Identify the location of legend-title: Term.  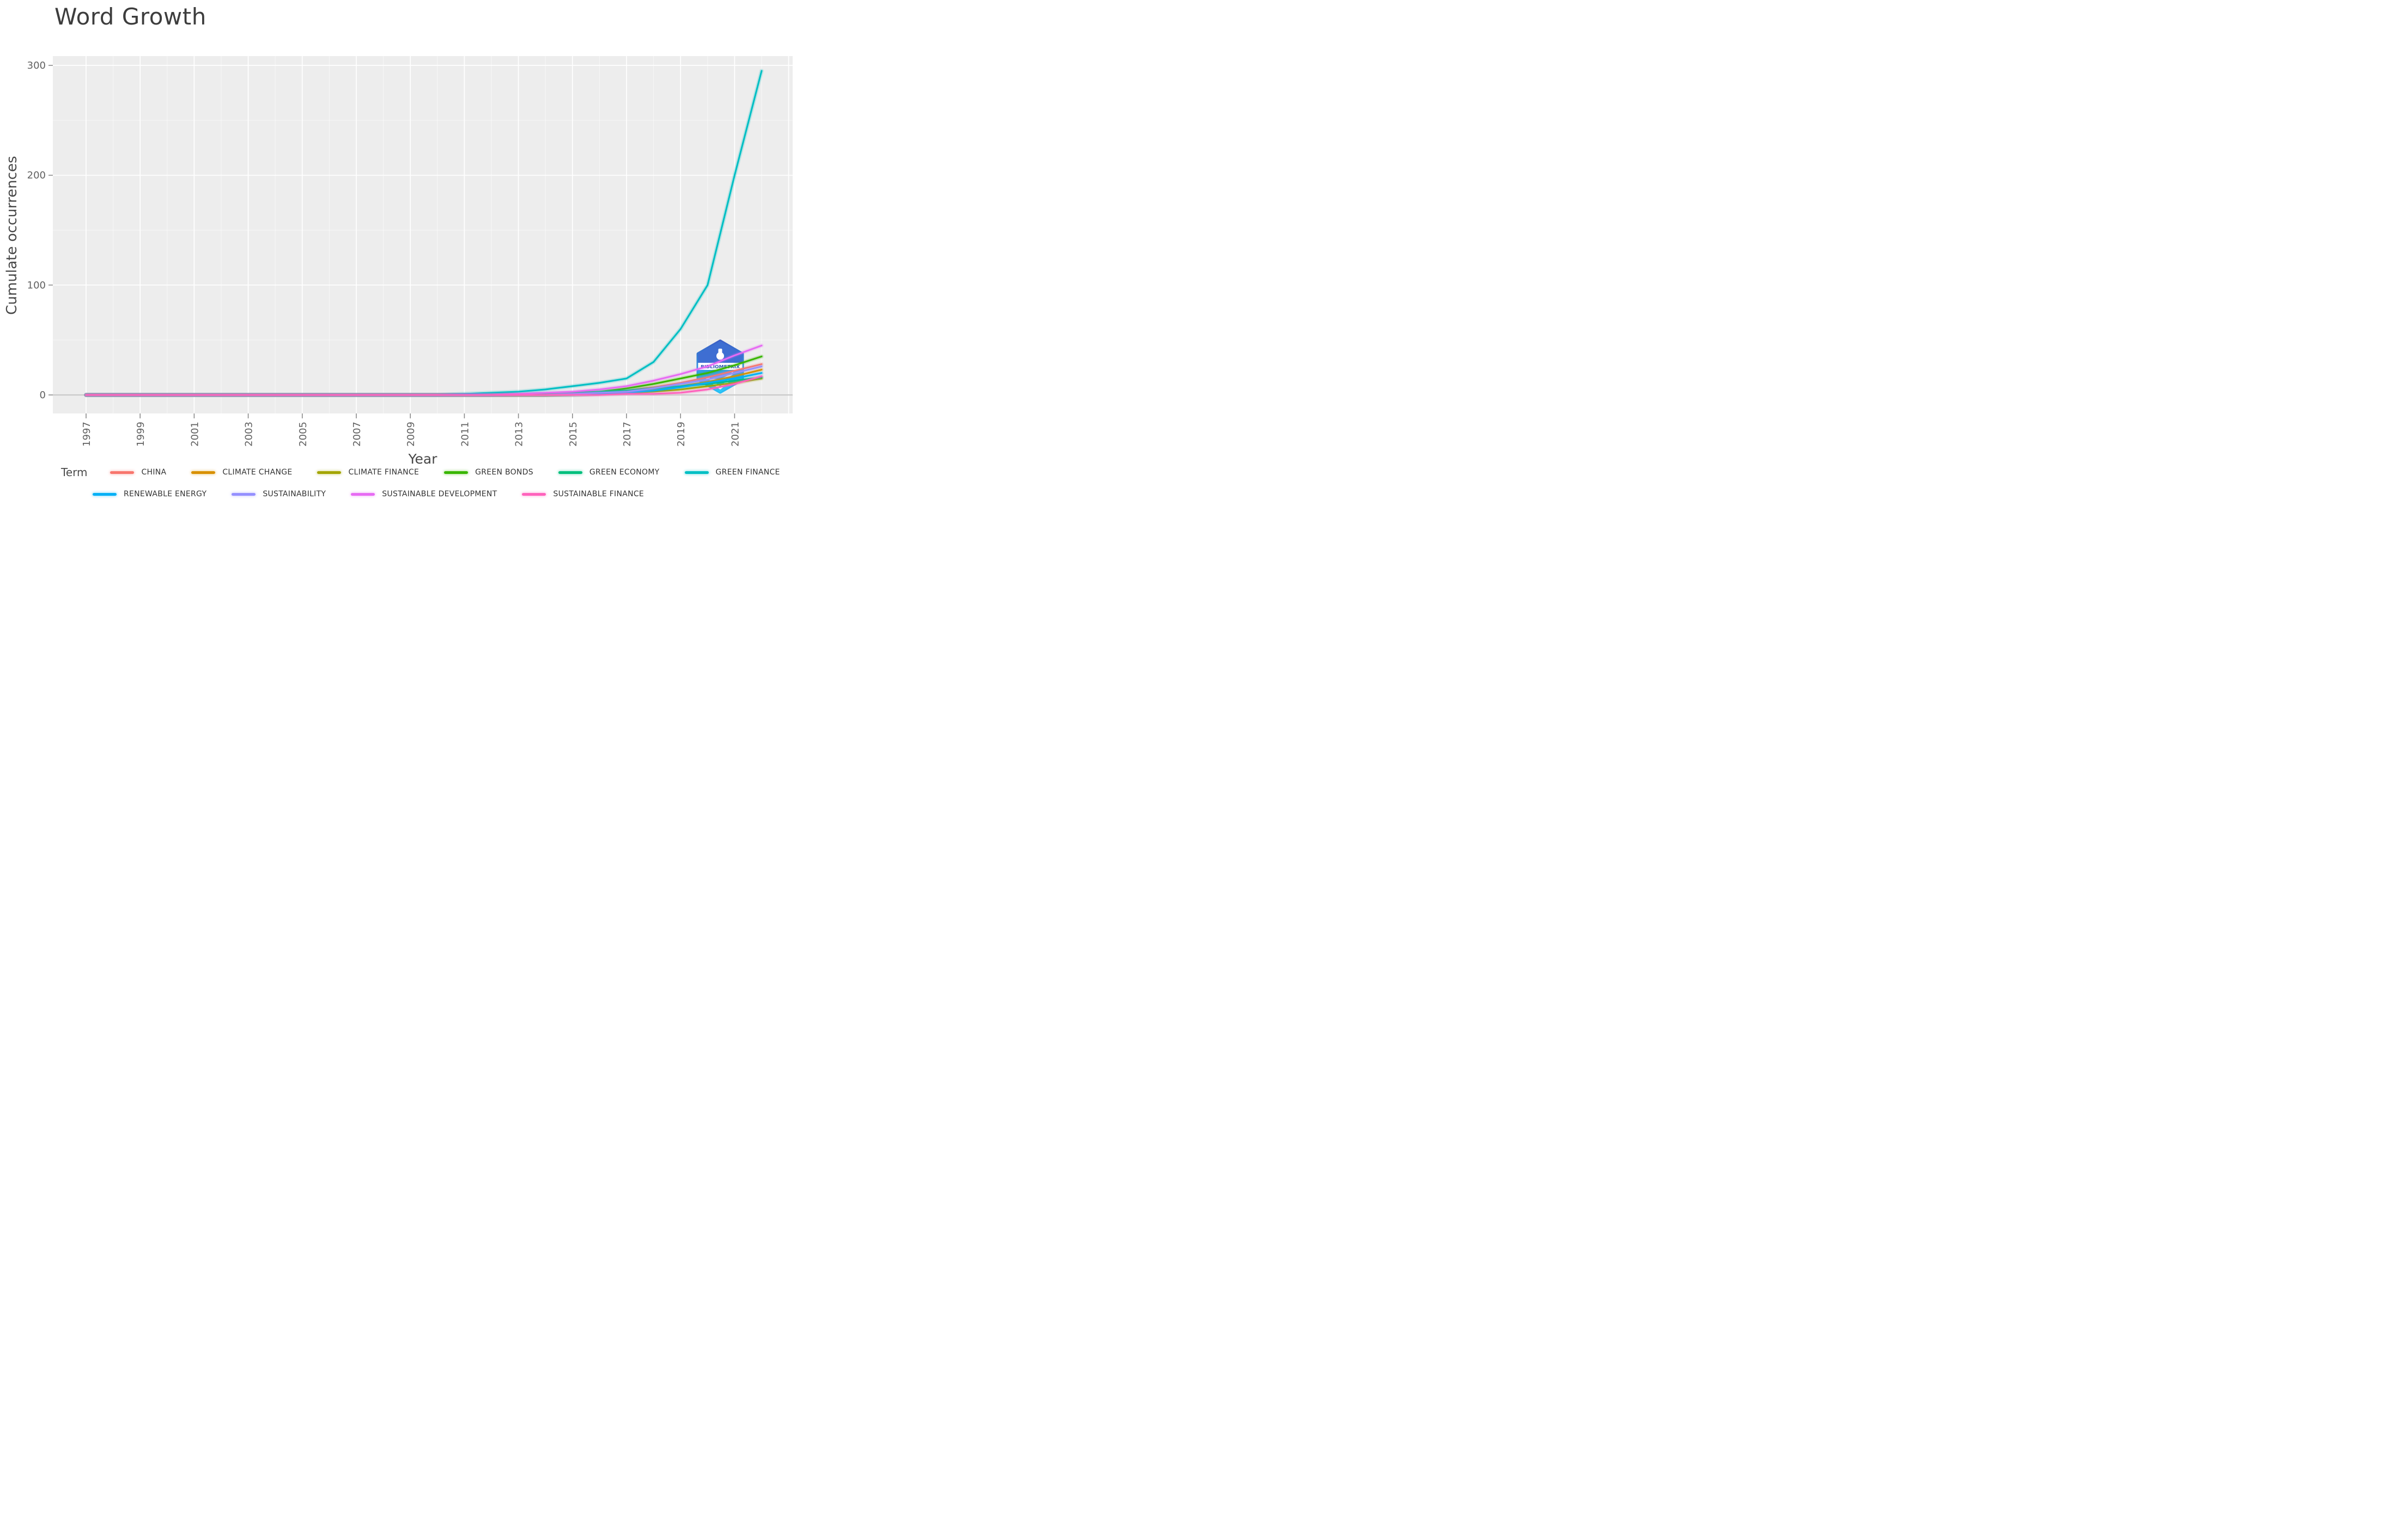
(74, 472).